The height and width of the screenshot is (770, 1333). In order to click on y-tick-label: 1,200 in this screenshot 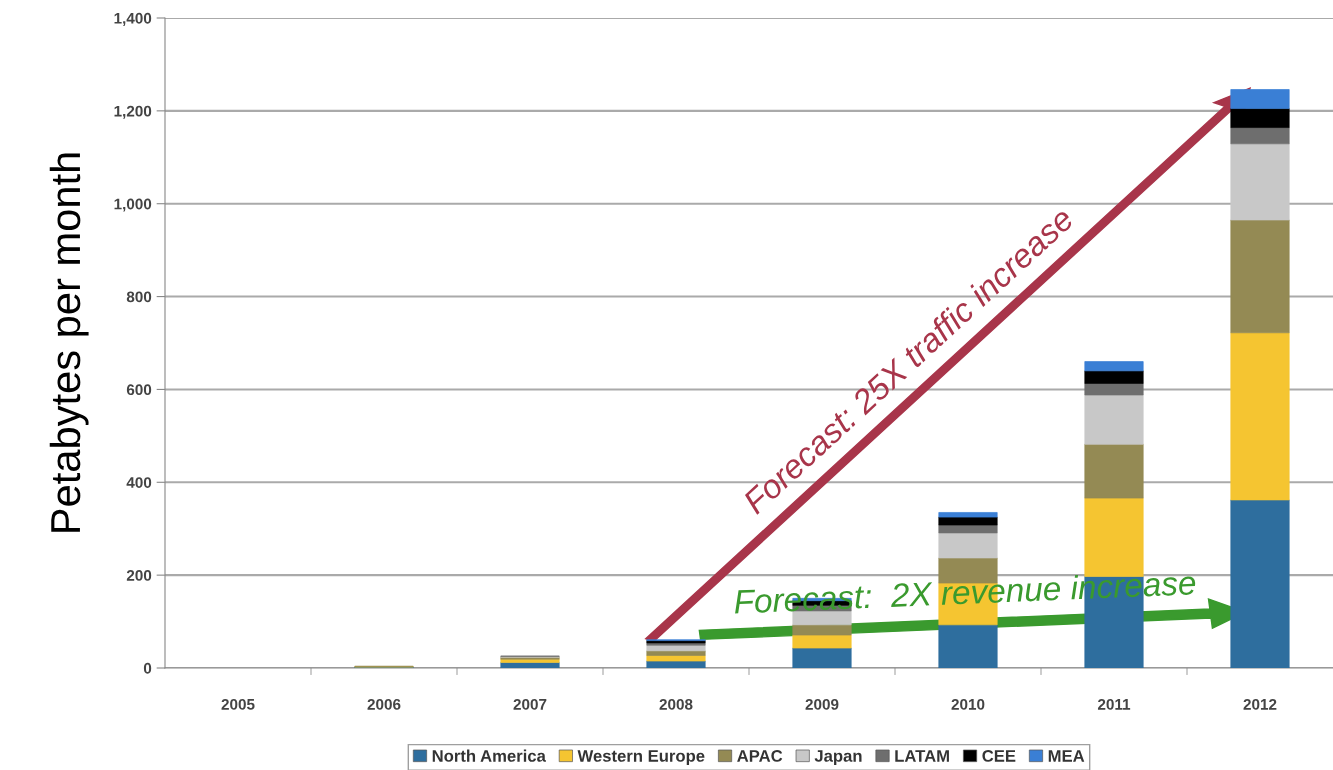, I will do `click(133, 112)`.